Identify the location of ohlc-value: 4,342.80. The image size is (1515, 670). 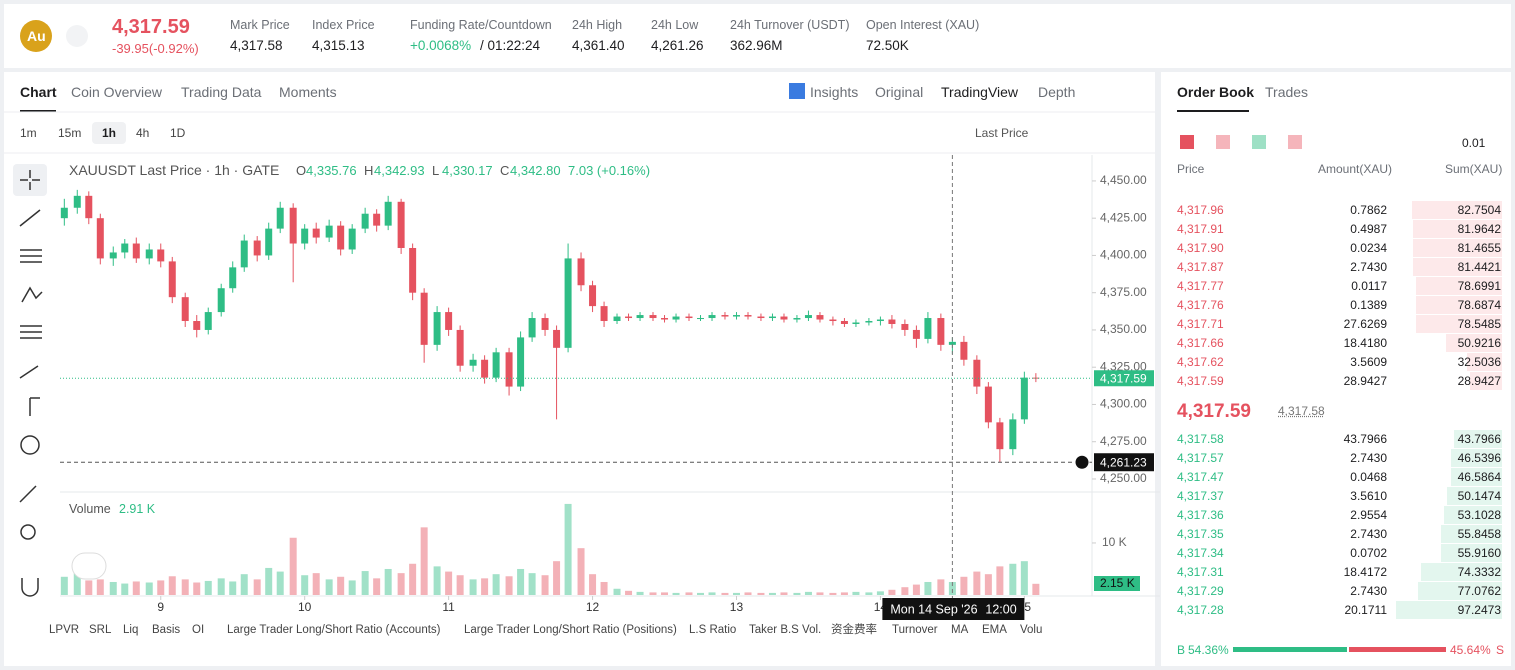
(535, 170).